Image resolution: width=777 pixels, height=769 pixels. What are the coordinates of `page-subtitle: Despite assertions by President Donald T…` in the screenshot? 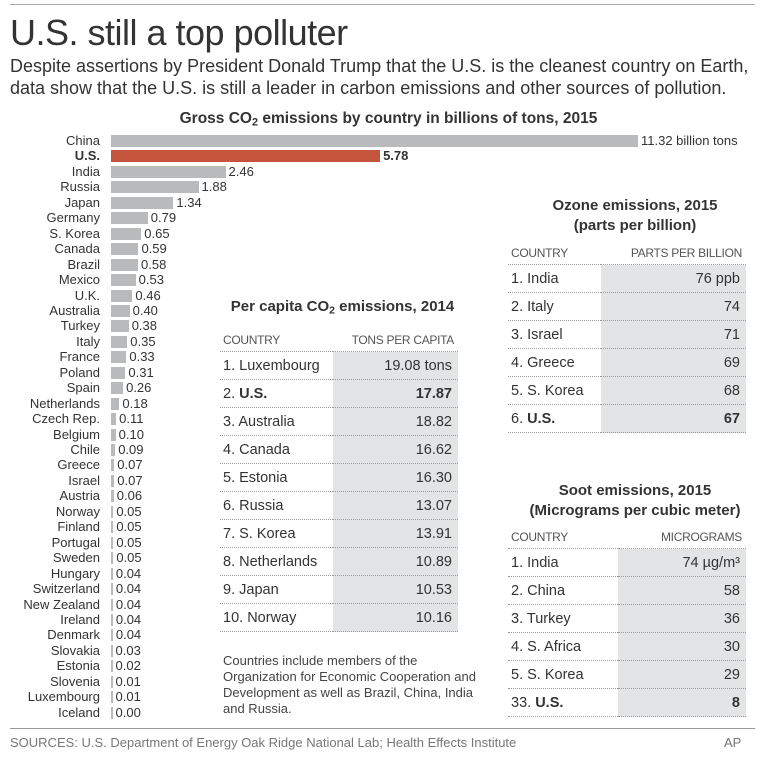 It's located at (379, 77).